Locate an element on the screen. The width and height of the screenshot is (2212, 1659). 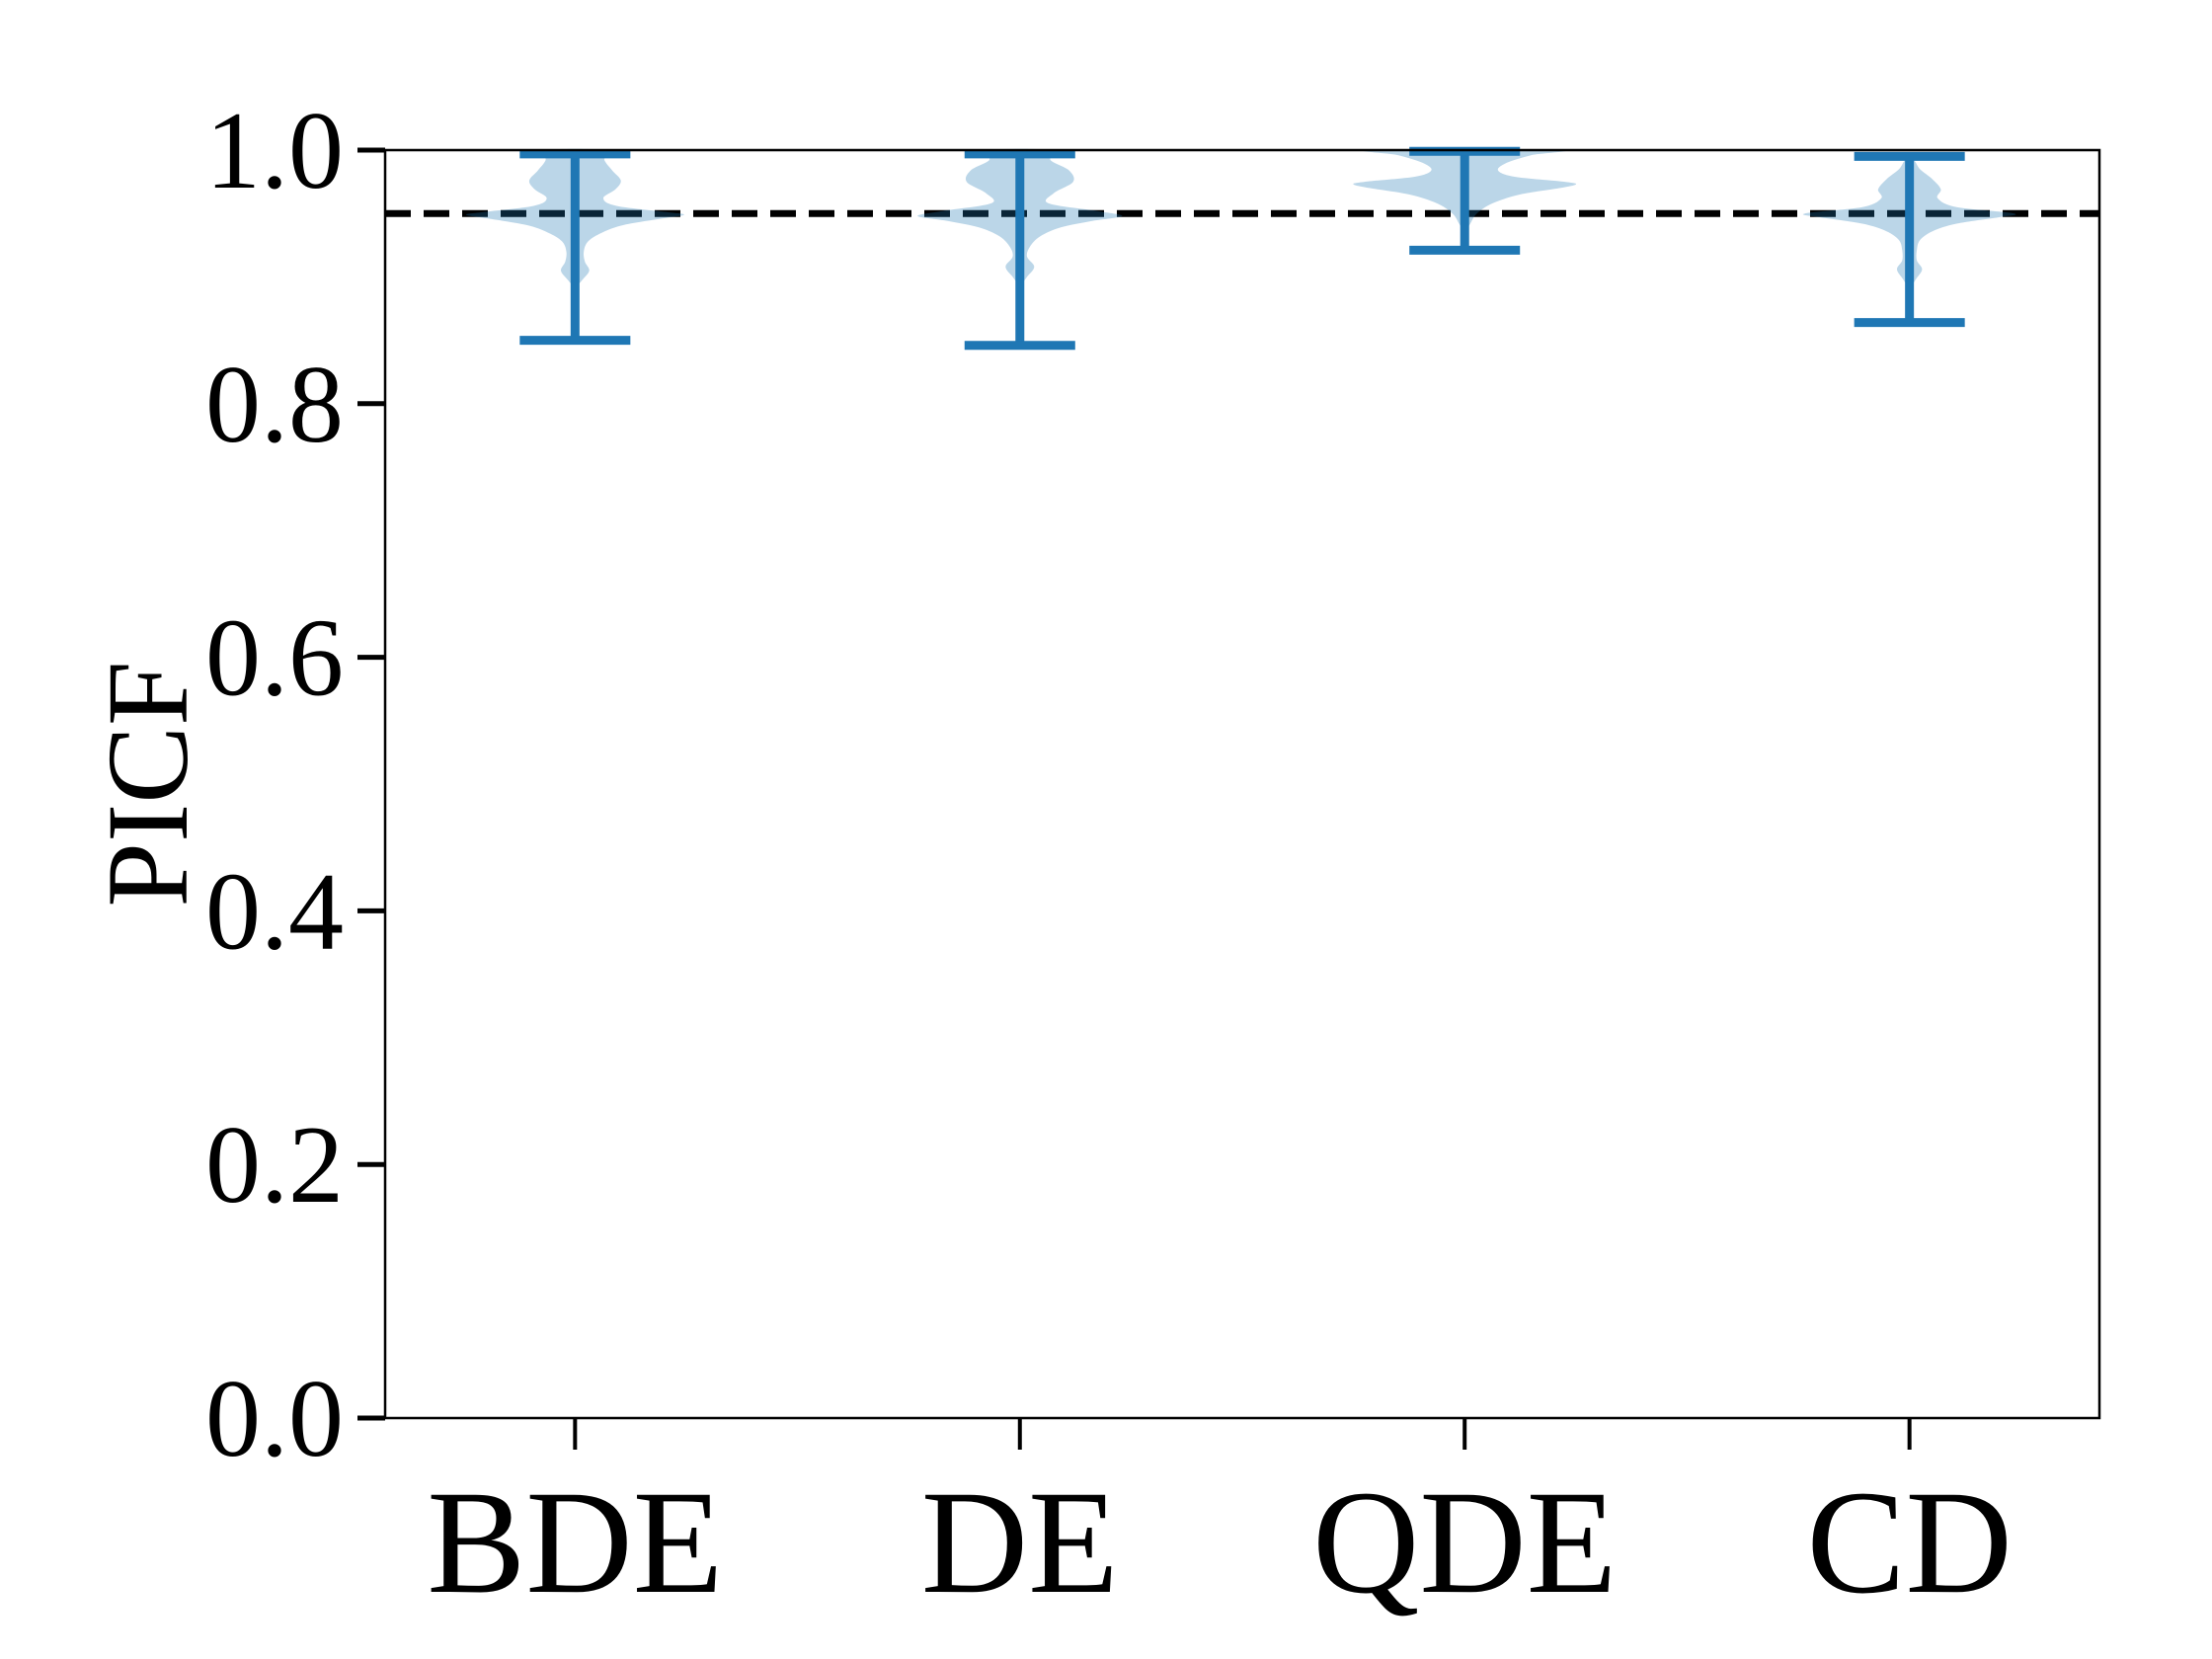
y-tick-label-0.8: 0.8 is located at coordinates (275, 405).